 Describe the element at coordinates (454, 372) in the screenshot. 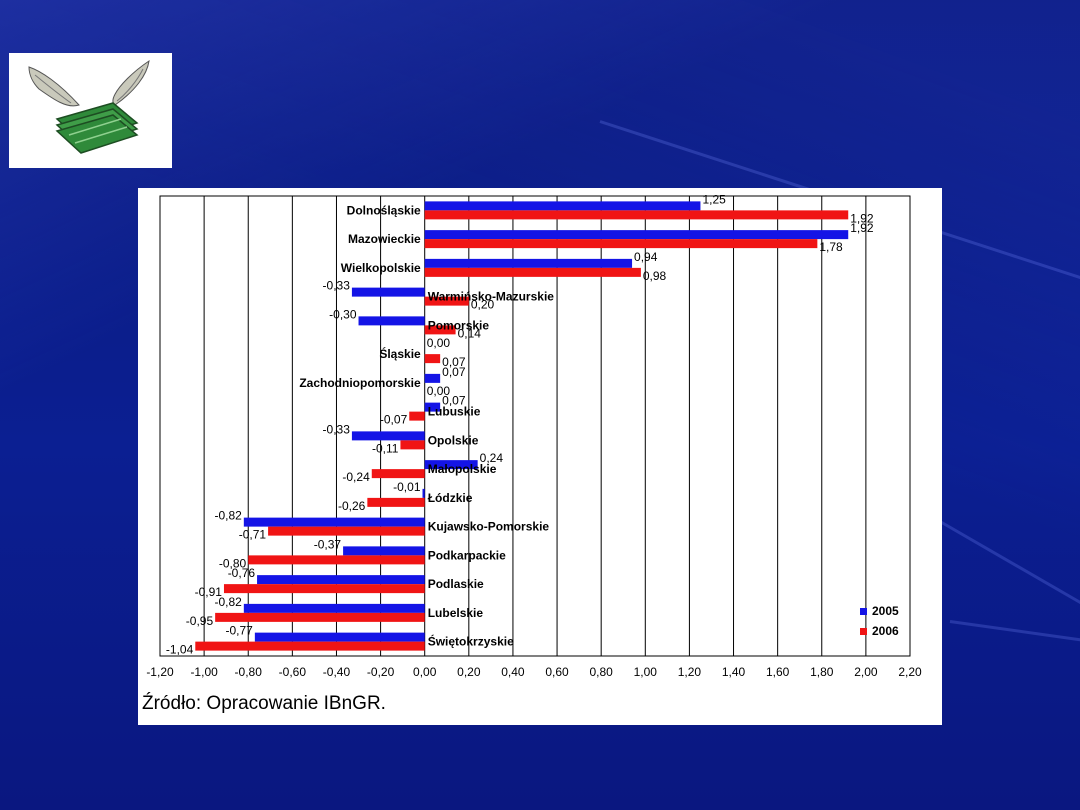

I see `data-label-2005: 0,07` at that location.